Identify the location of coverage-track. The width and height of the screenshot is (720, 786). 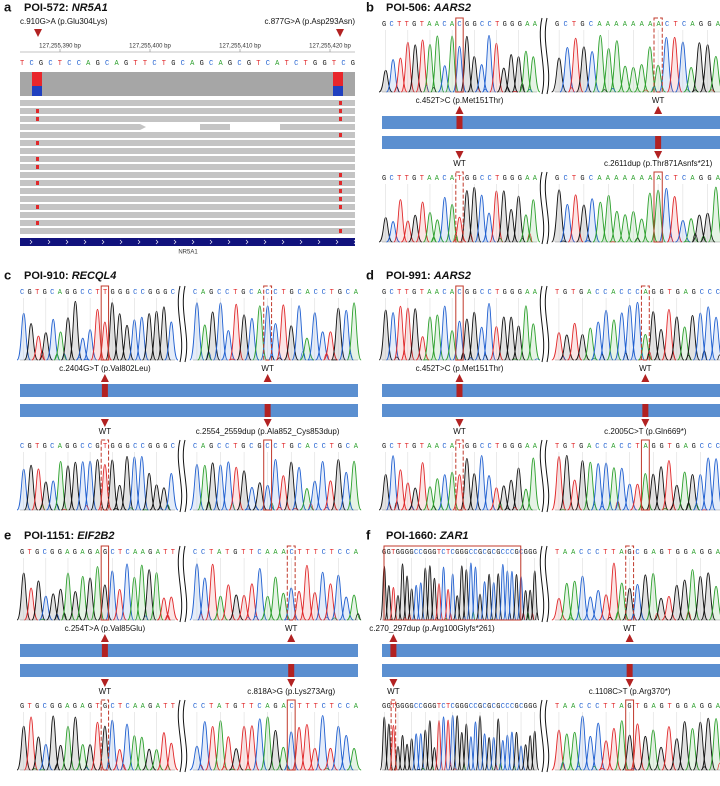
(187, 84).